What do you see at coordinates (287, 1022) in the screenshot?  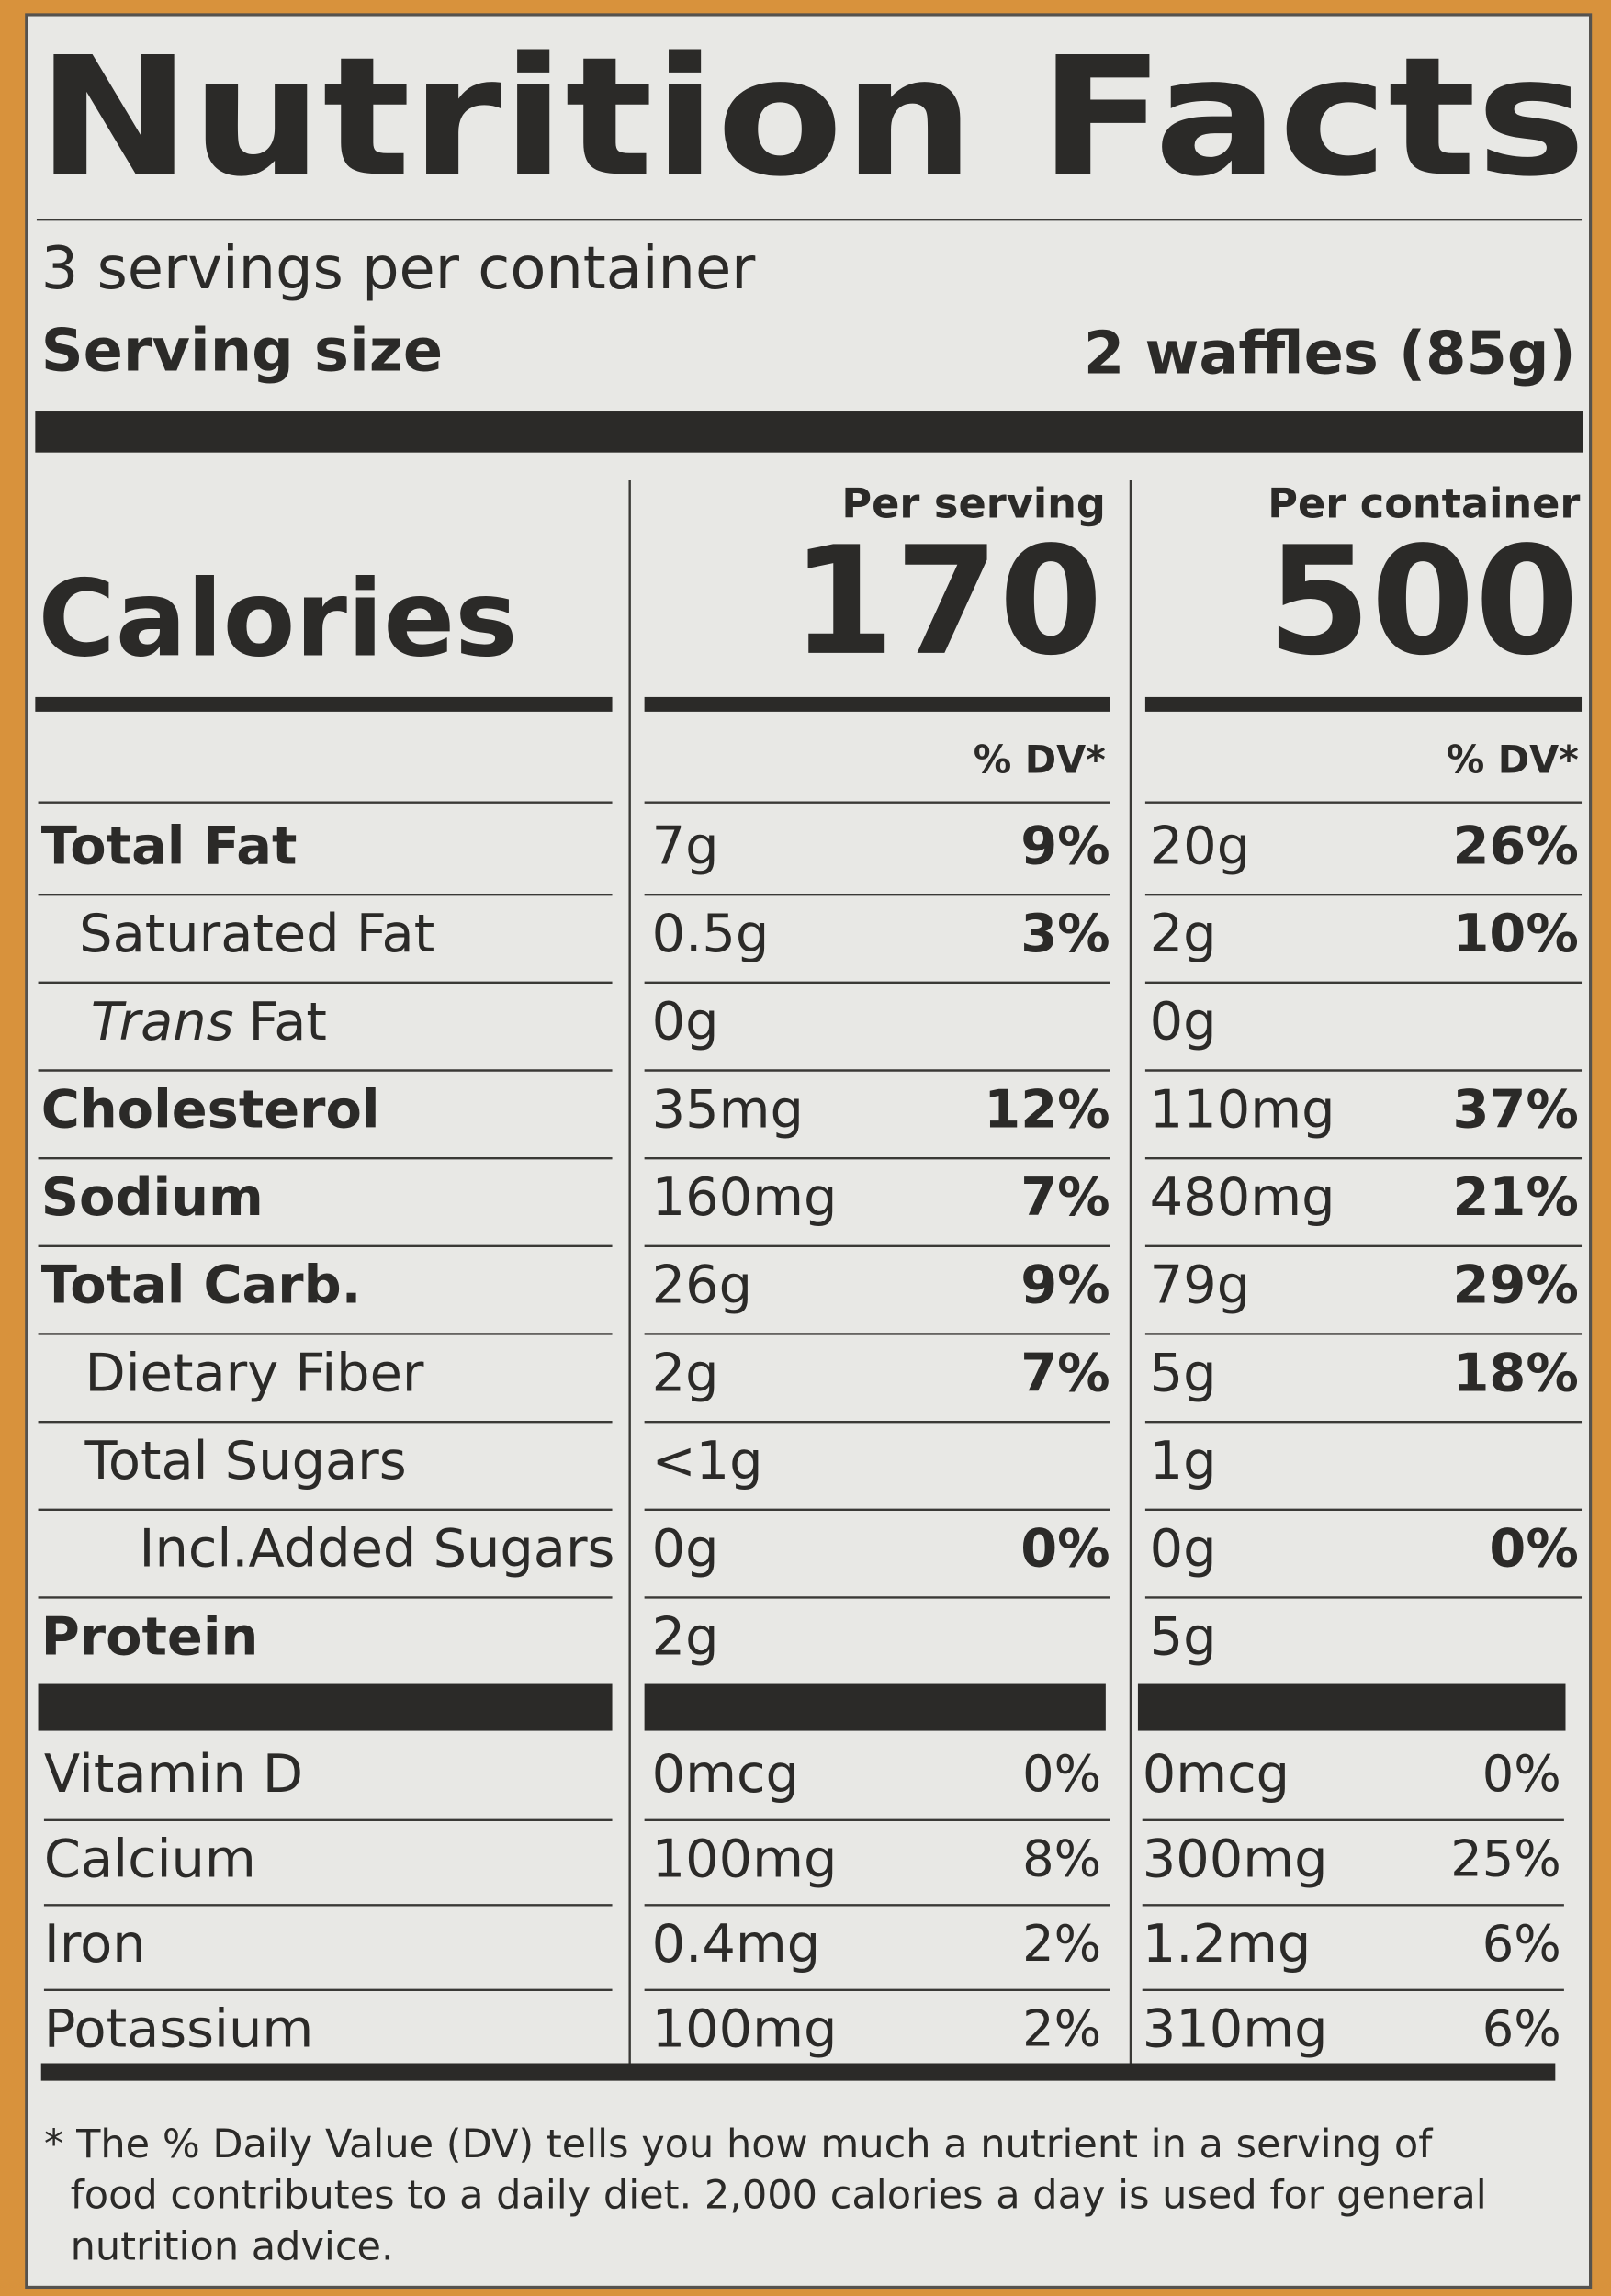 I see `nutrient-name-rest: Fat` at bounding box center [287, 1022].